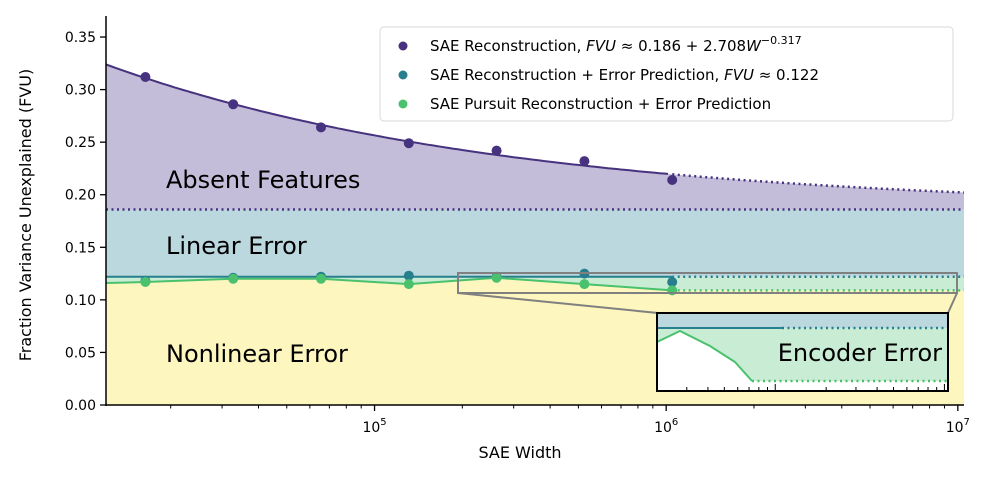  Describe the element at coordinates (403, 75) in the screenshot. I see `legend-marker-error-prediction` at that location.